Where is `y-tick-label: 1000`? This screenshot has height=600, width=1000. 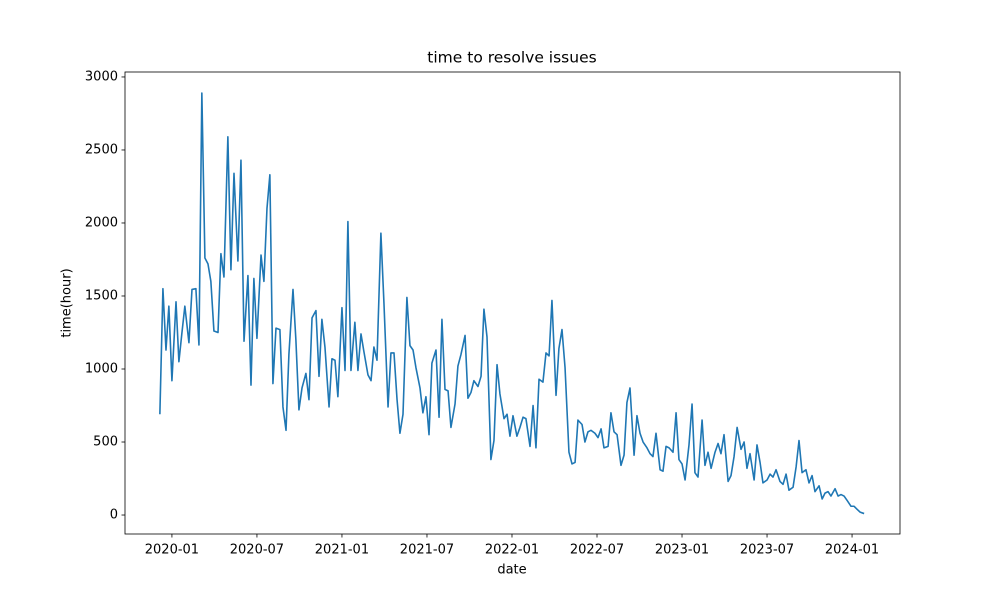
y-tick-label: 1000 is located at coordinates (101, 369).